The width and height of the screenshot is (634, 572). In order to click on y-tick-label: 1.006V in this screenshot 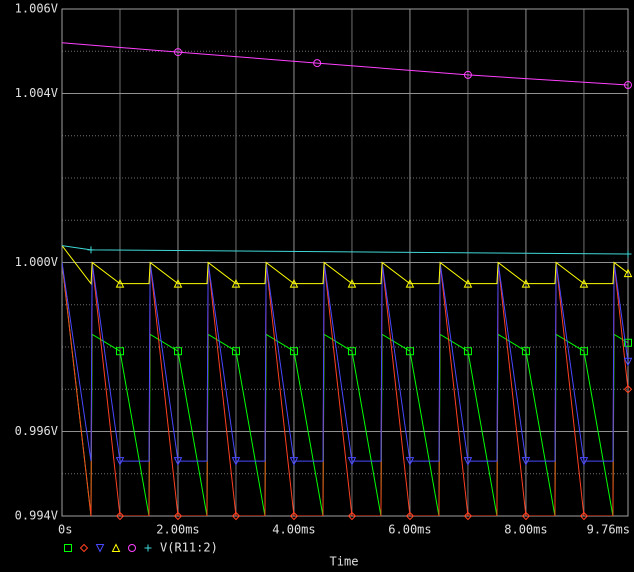, I will do `click(36, 9)`.